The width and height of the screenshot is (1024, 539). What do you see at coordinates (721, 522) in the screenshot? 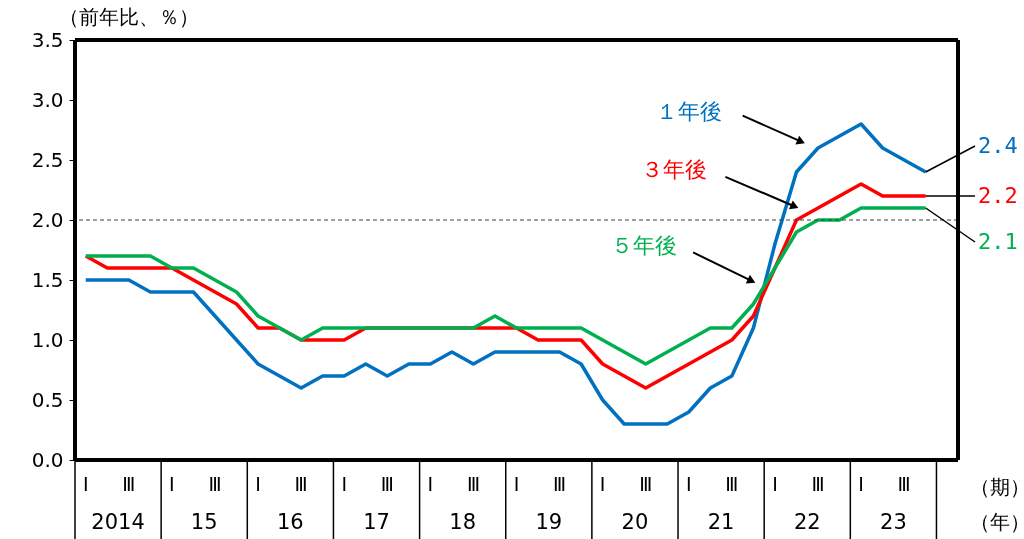
I see `text: 21` at bounding box center [721, 522].